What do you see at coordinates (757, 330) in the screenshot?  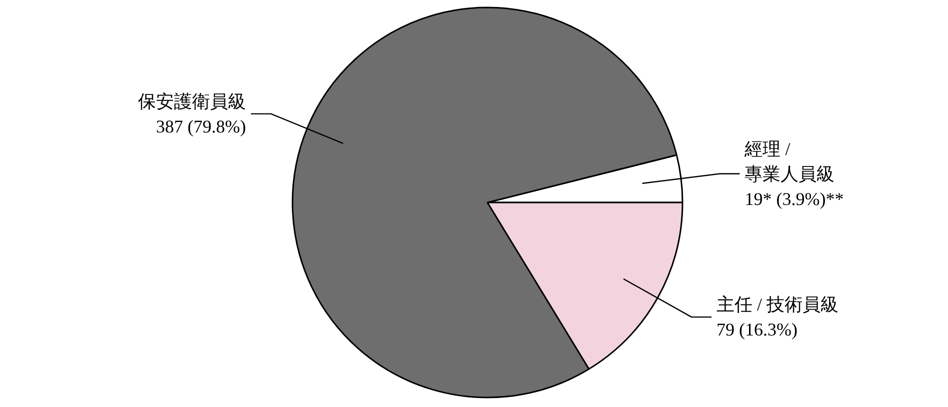 I see `data-label: 79 (16.3%)` at bounding box center [757, 330].